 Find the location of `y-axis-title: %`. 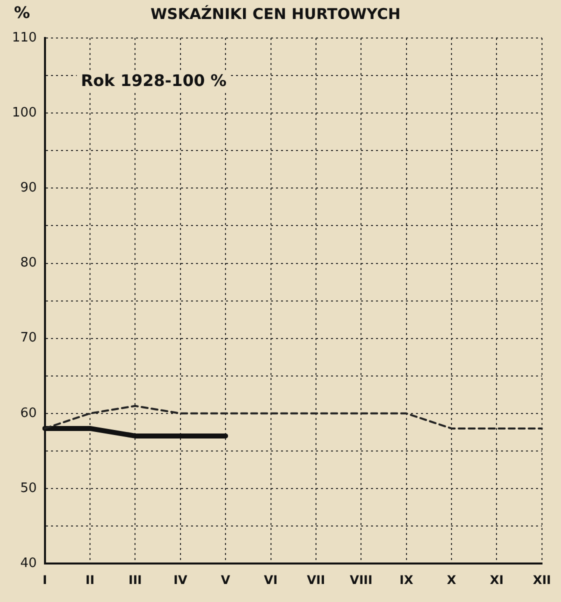

y-axis-title: % is located at coordinates (22, 12).